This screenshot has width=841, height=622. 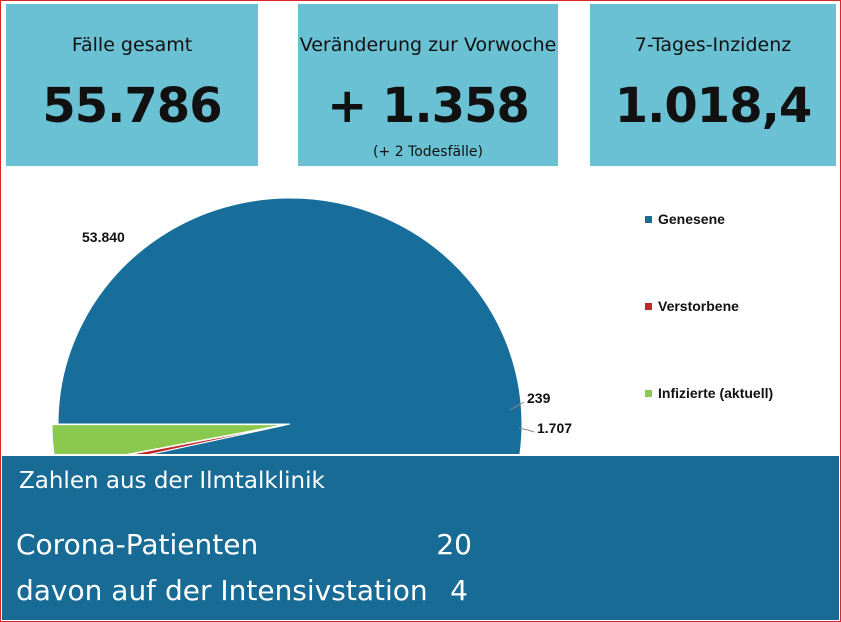 I want to click on legend-label-verstorbene: Verstorbene, so click(x=698, y=306).